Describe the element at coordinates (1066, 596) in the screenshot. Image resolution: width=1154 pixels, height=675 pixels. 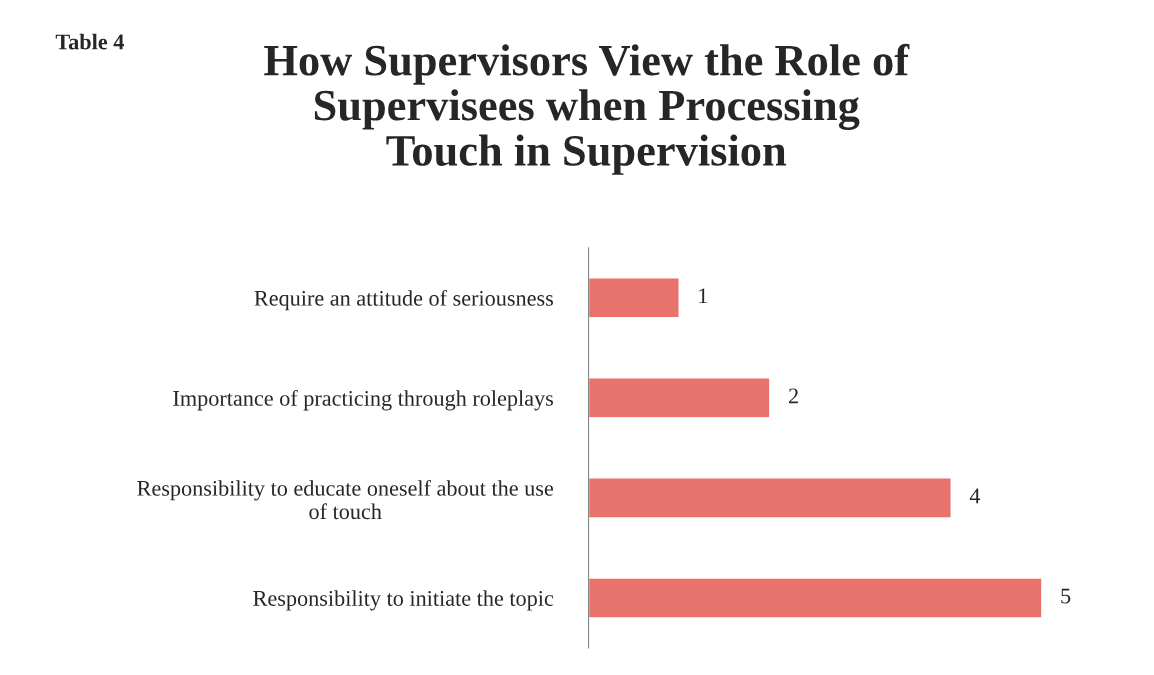
I see `data-label: 5` at that location.